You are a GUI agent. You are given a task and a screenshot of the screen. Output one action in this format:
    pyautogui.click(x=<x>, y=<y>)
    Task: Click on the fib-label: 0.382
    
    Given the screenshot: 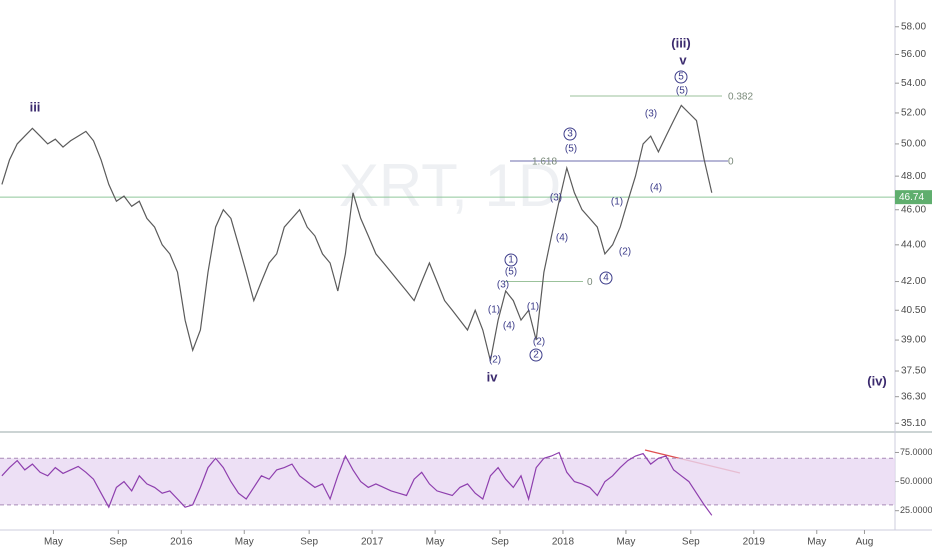 What is the action you would take?
    pyautogui.click(x=740, y=97)
    